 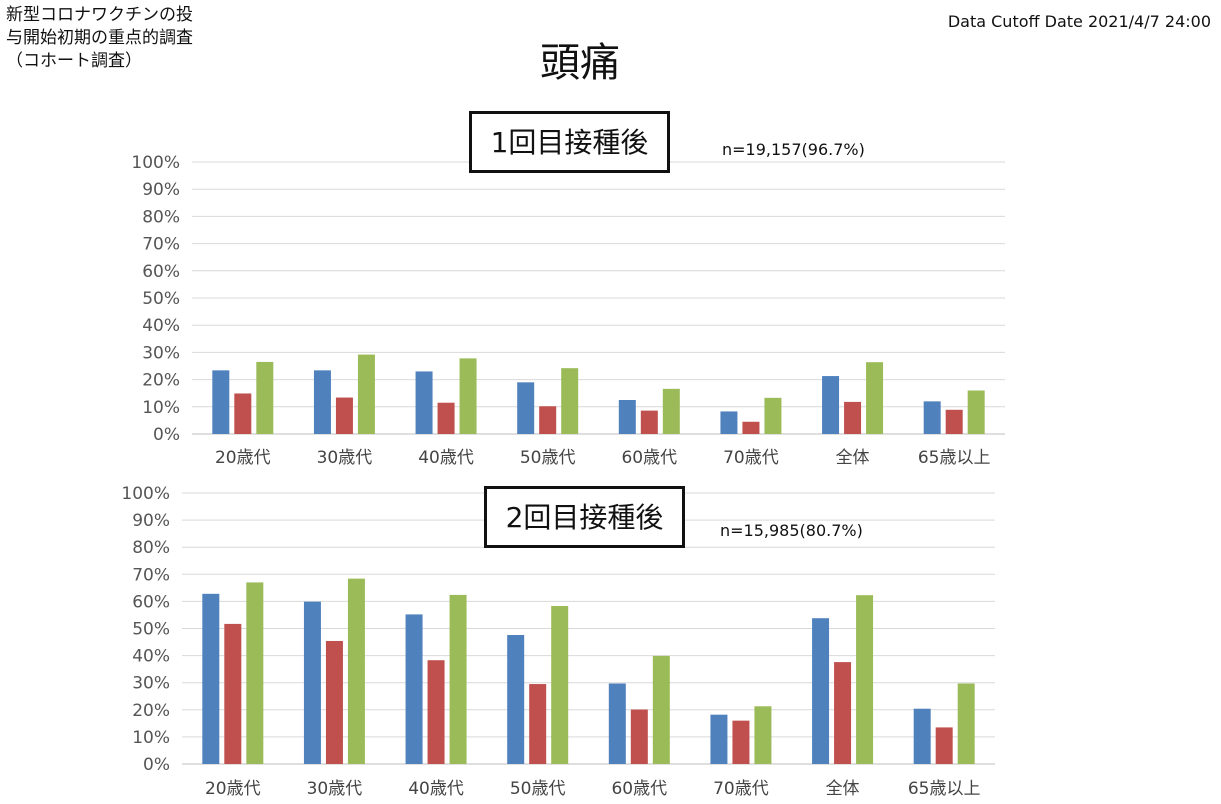 I want to click on chart-1-category-label: 50歳代, so click(x=548, y=458).